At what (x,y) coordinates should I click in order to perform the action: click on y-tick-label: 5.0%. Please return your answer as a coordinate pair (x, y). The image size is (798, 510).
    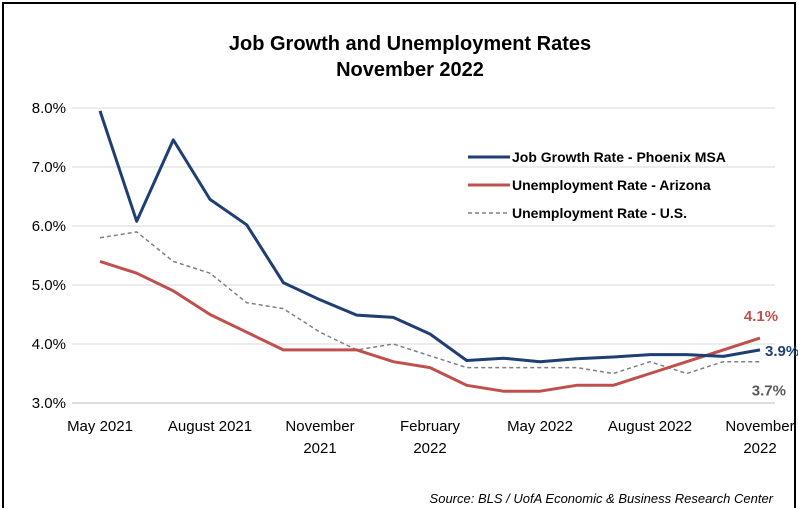
    Looking at the image, I should click on (49, 285).